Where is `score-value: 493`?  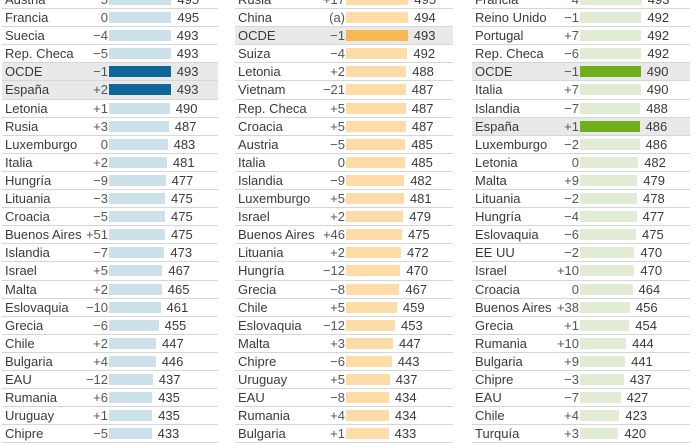
score-value: 493 is located at coordinates (187, 54).